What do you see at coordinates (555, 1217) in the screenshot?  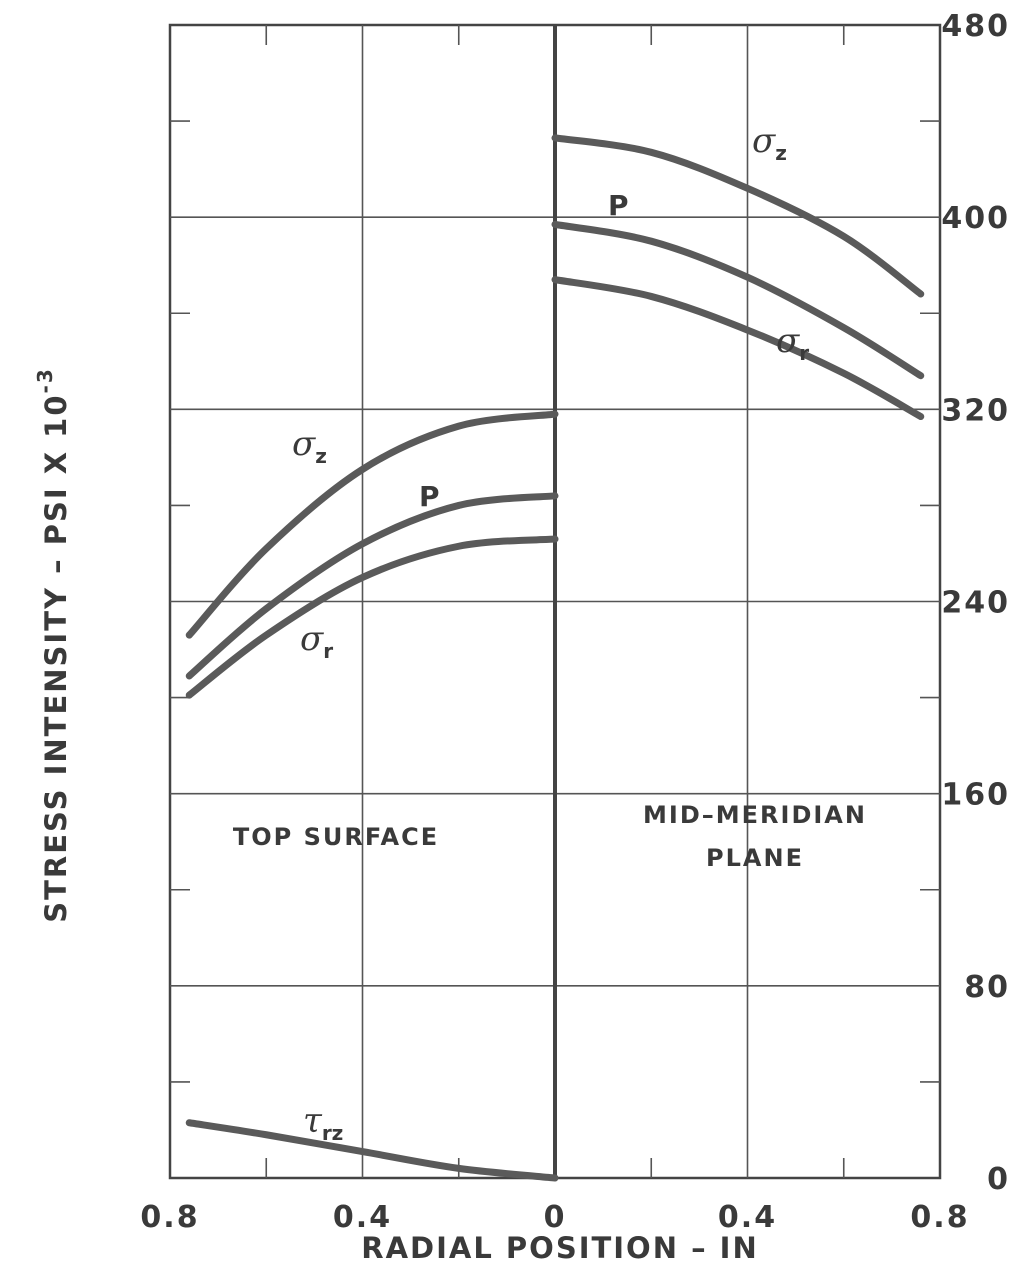 I see `x-tick-label: 0` at bounding box center [555, 1217].